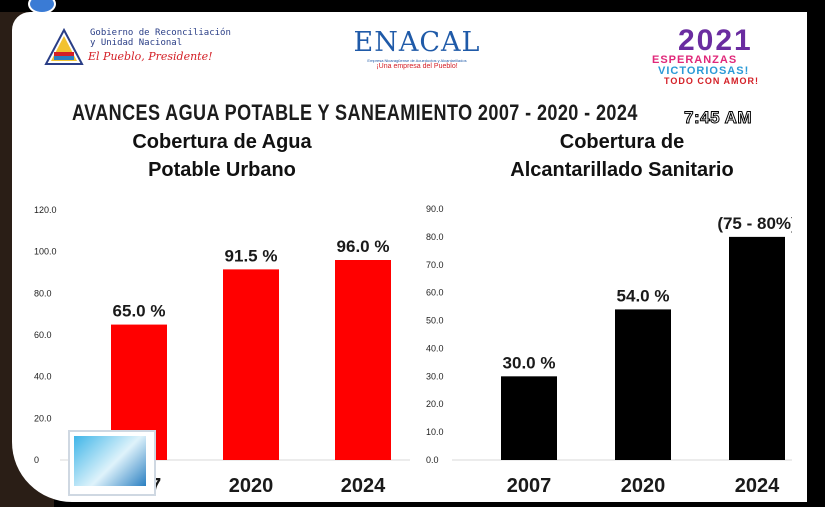 The image size is (825, 507). What do you see at coordinates (222, 142) in the screenshot?
I see `chart1-title-line1: Cobertura de Agua` at bounding box center [222, 142].